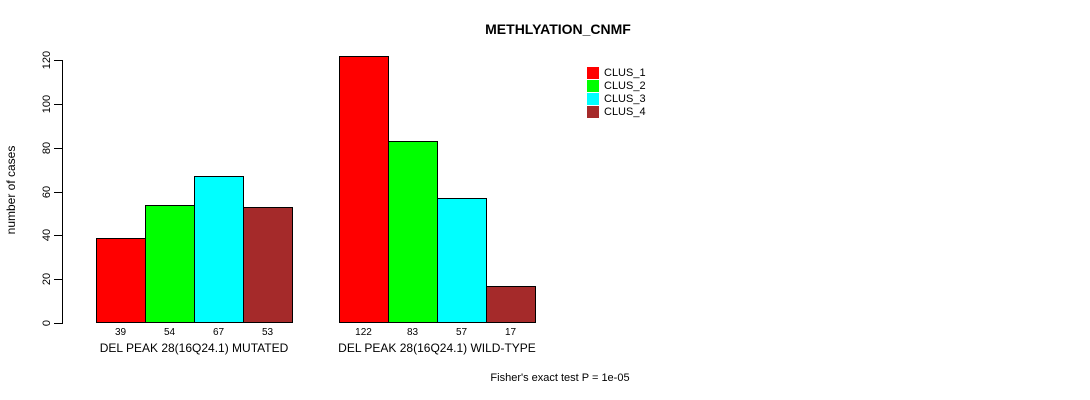 Image resolution: width=1090 pixels, height=400 pixels. What do you see at coordinates (268, 264) in the screenshot?
I see `bar-clus_4-group1` at bounding box center [268, 264].